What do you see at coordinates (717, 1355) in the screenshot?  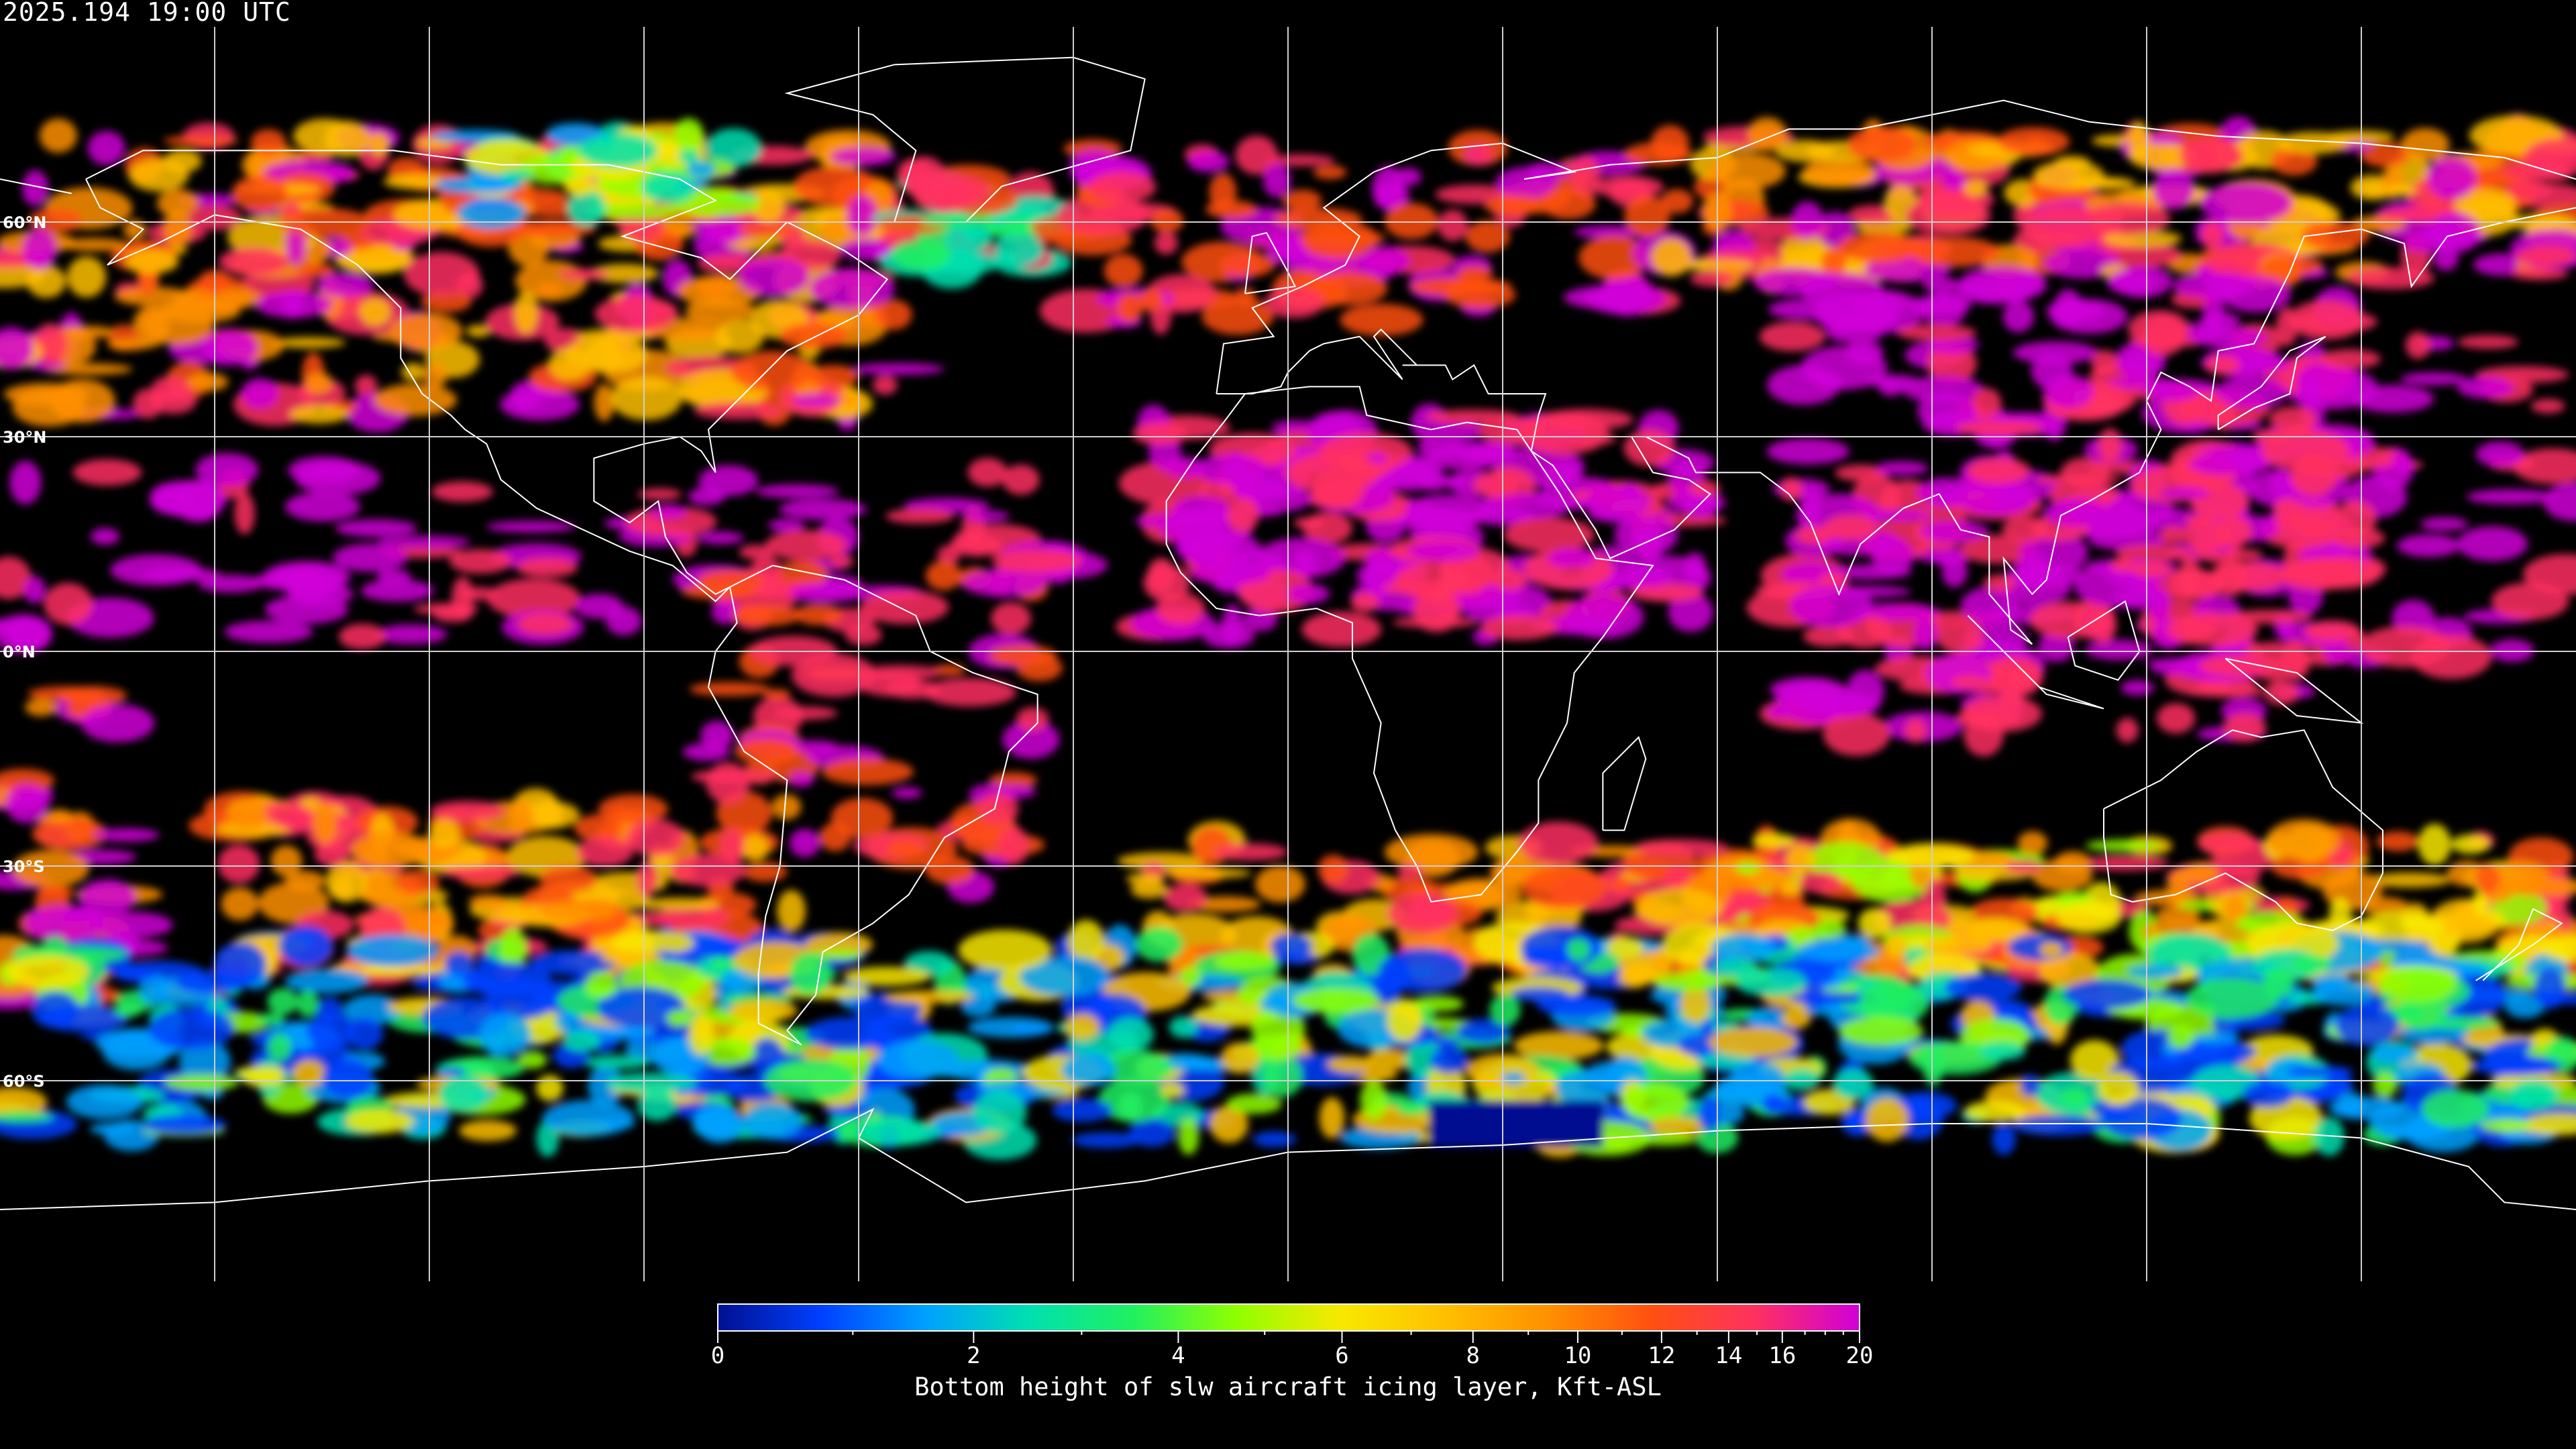 I see `colorbar-tick-label: 0` at bounding box center [717, 1355].